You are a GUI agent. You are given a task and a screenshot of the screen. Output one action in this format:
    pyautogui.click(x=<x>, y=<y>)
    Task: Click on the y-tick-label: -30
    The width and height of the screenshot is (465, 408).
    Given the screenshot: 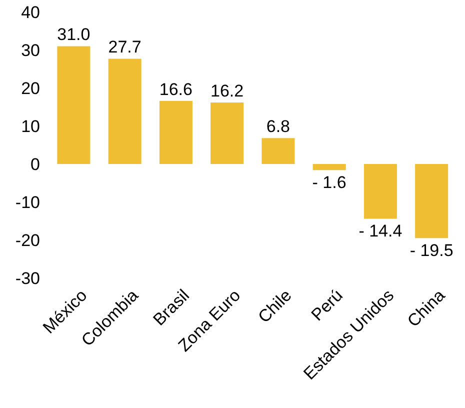 What is the action you would take?
    pyautogui.click(x=27, y=278)
    